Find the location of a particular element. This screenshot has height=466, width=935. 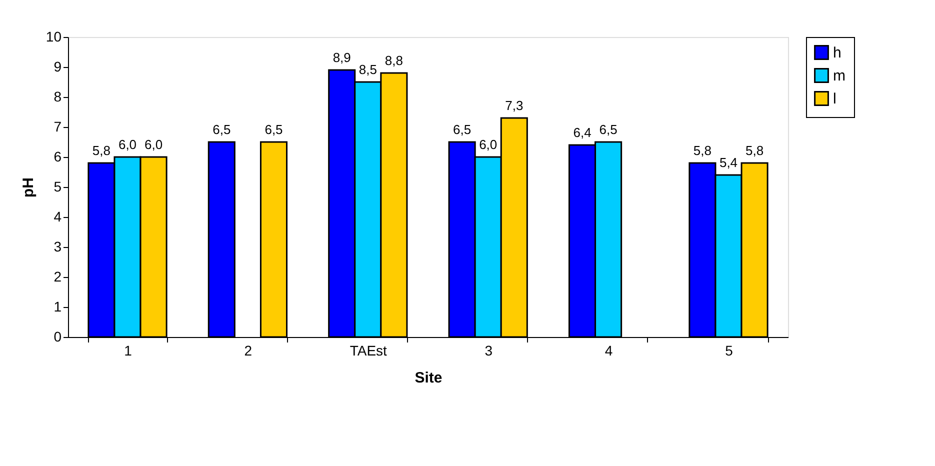

x-tick-label: 4 is located at coordinates (608, 350).